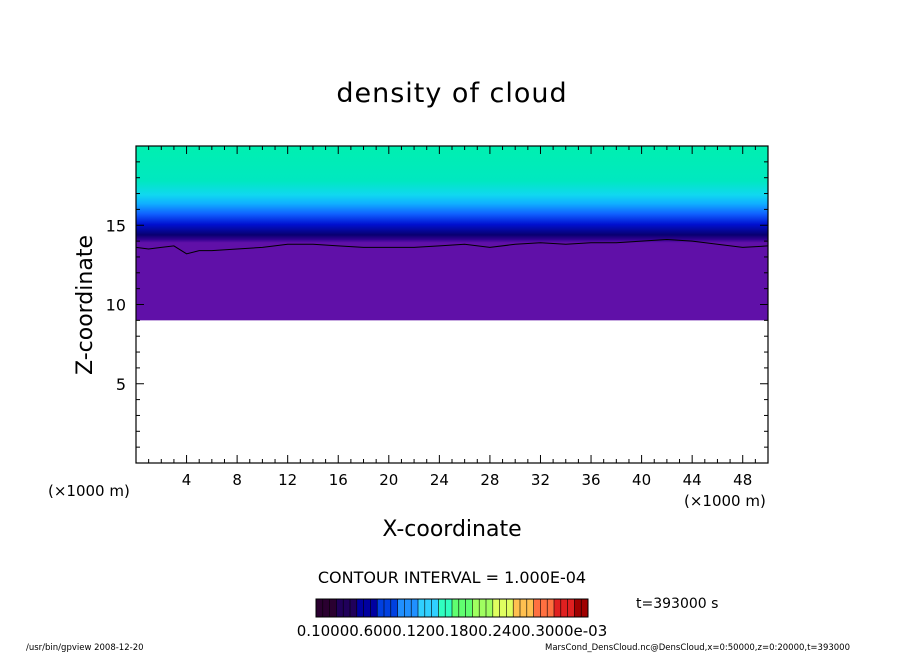 The height and width of the screenshot is (654, 904). What do you see at coordinates (116, 225) in the screenshot?
I see `y-tick-label: 15` at bounding box center [116, 225].